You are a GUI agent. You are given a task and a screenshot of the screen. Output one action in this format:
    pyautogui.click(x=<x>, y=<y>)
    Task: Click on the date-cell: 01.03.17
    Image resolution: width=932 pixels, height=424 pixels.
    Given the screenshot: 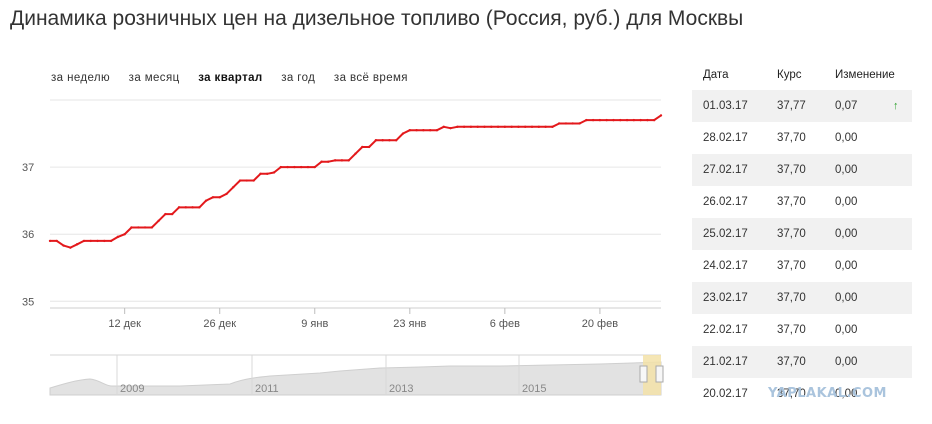 What is the action you would take?
    pyautogui.click(x=725, y=106)
    